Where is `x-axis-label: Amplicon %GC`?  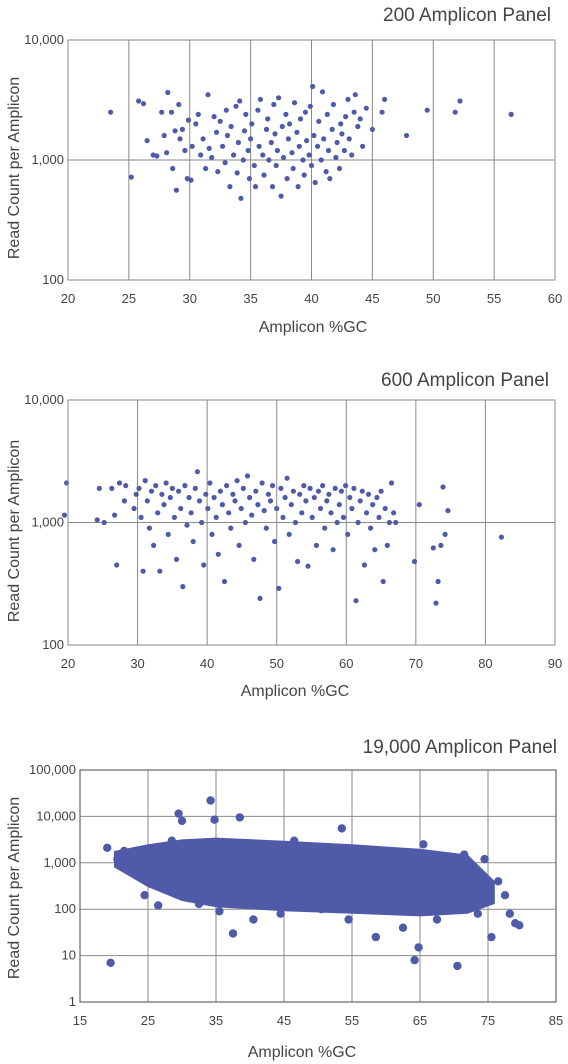
x-axis-label: Amplicon %GC is located at coordinates (313, 327).